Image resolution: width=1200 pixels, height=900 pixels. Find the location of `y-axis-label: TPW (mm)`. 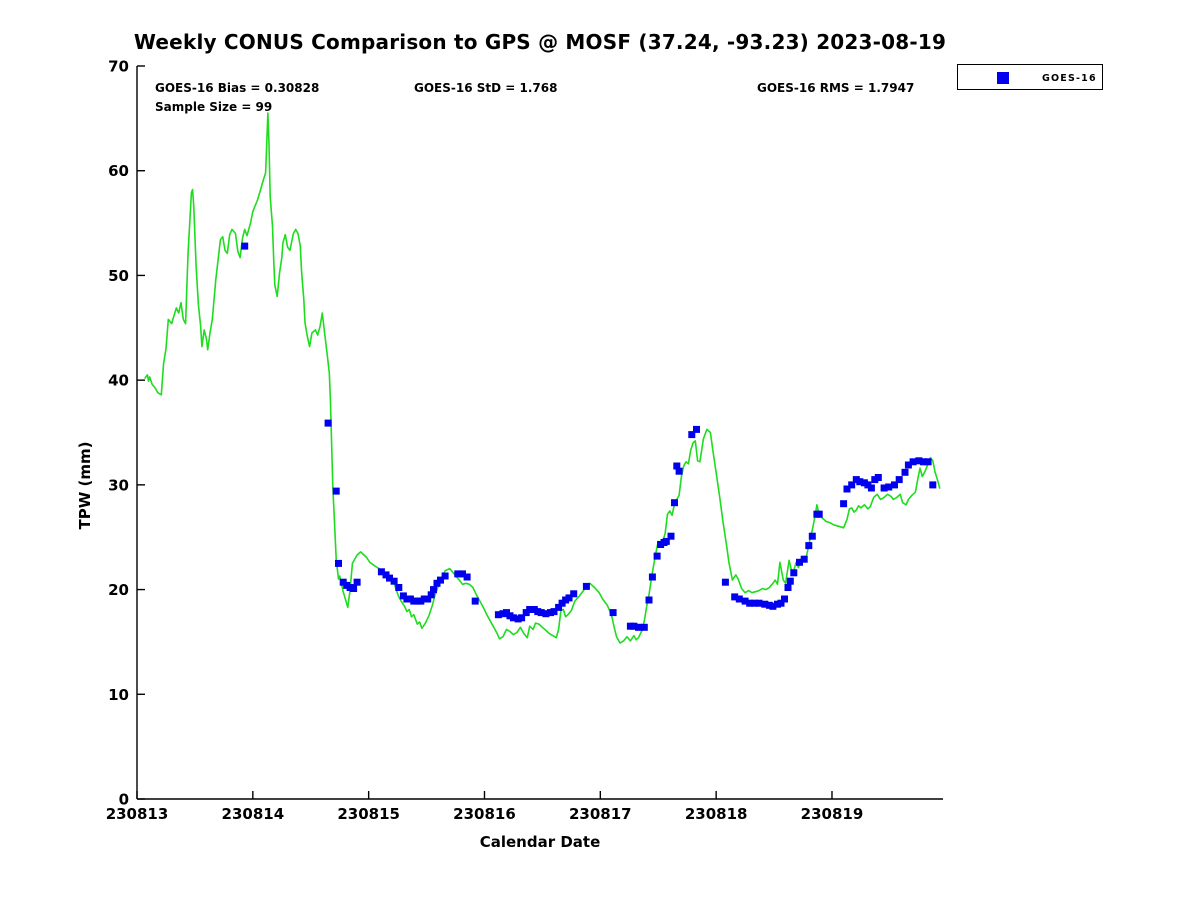

y-axis-label: TPW (mm) is located at coordinates (85, 486).